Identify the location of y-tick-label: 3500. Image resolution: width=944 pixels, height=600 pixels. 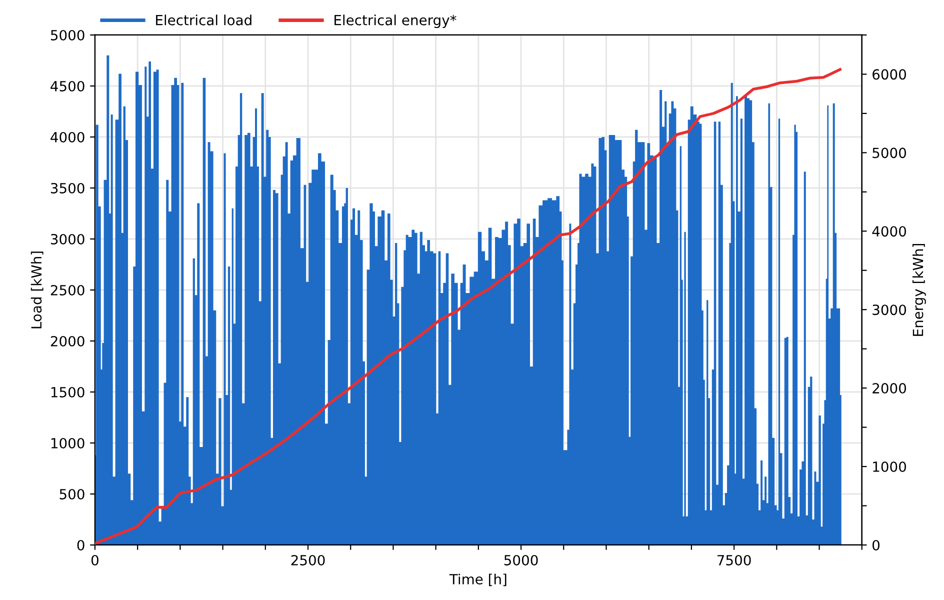
(67, 188).